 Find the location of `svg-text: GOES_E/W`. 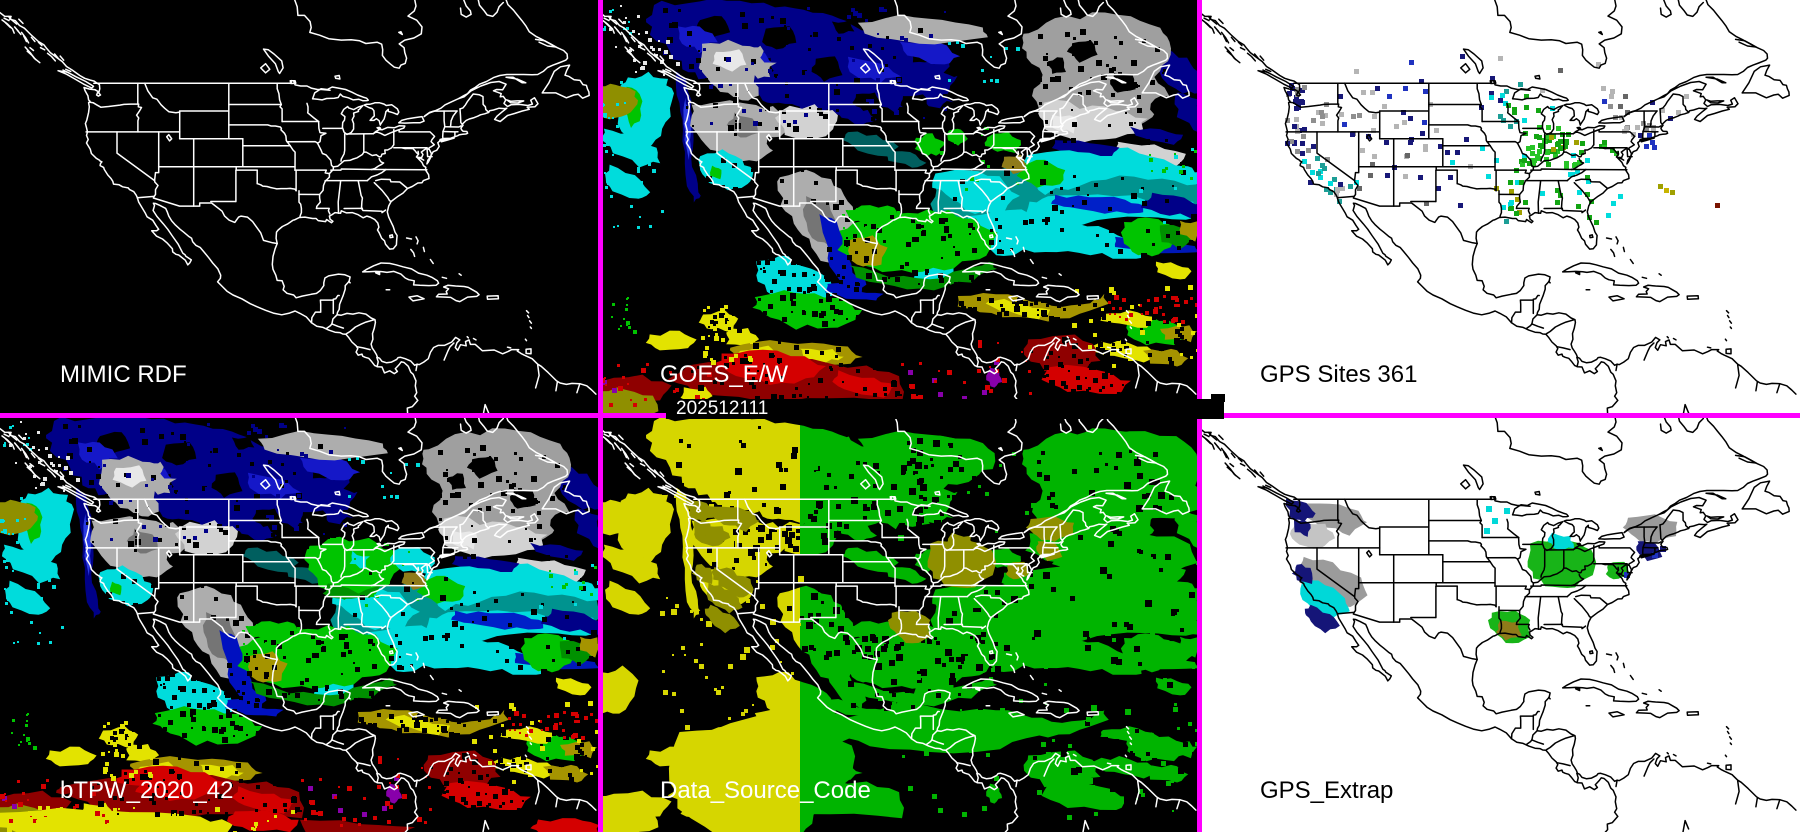

svg-text: GOES_E/W is located at coordinates (724, 374).